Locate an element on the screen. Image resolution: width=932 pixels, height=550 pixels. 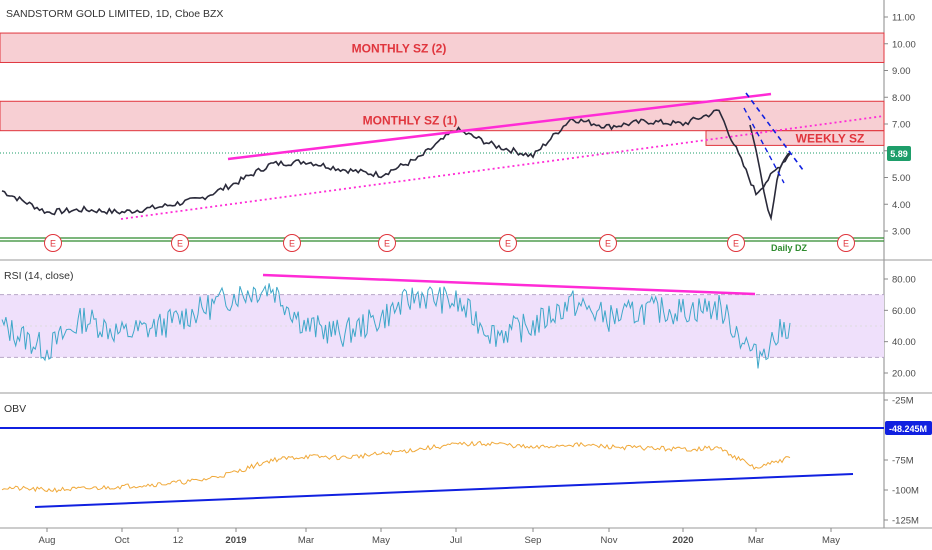
svg-text: -48.245M is located at coordinates (908, 429).